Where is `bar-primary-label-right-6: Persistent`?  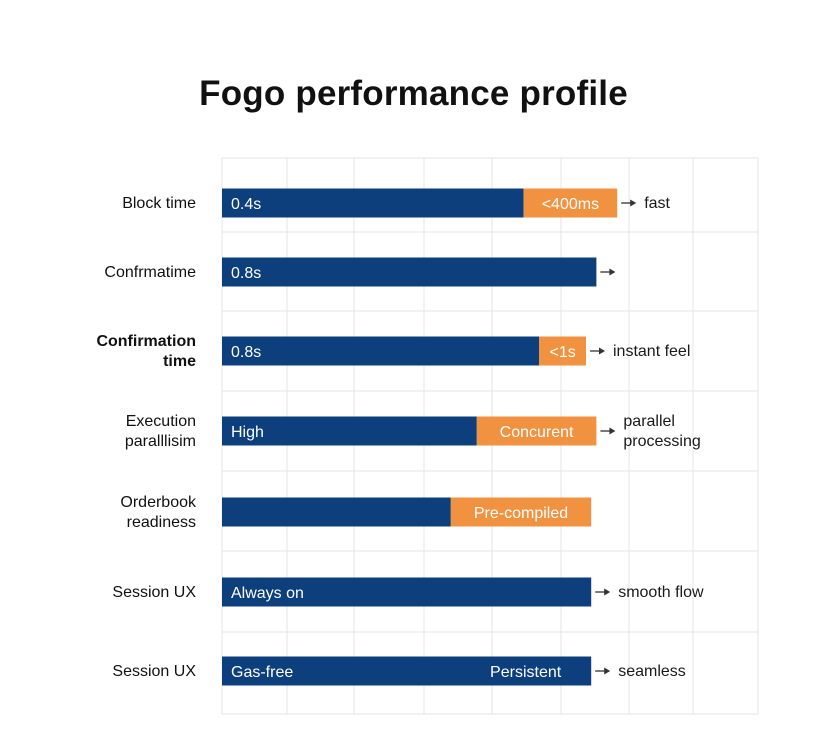 bar-primary-label-right-6: Persistent is located at coordinates (526, 672).